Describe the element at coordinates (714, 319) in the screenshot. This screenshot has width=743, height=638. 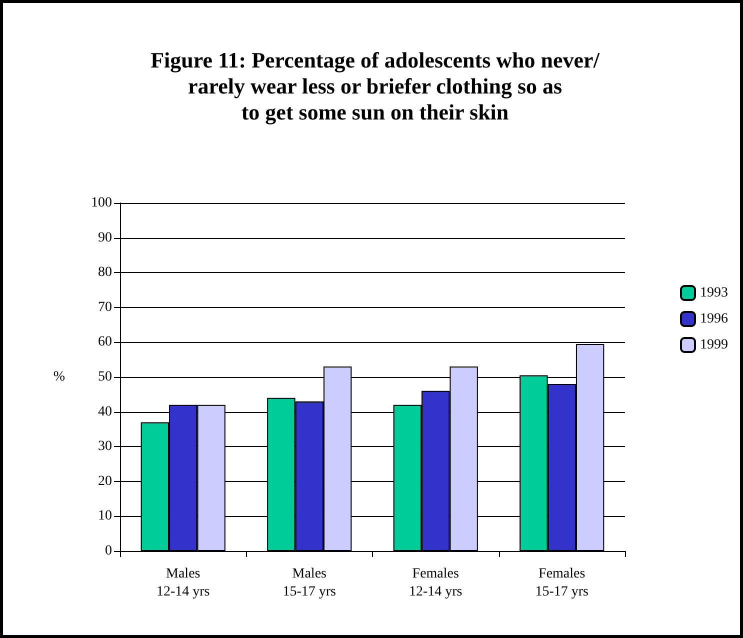
I see `legend-label: 1996` at that location.